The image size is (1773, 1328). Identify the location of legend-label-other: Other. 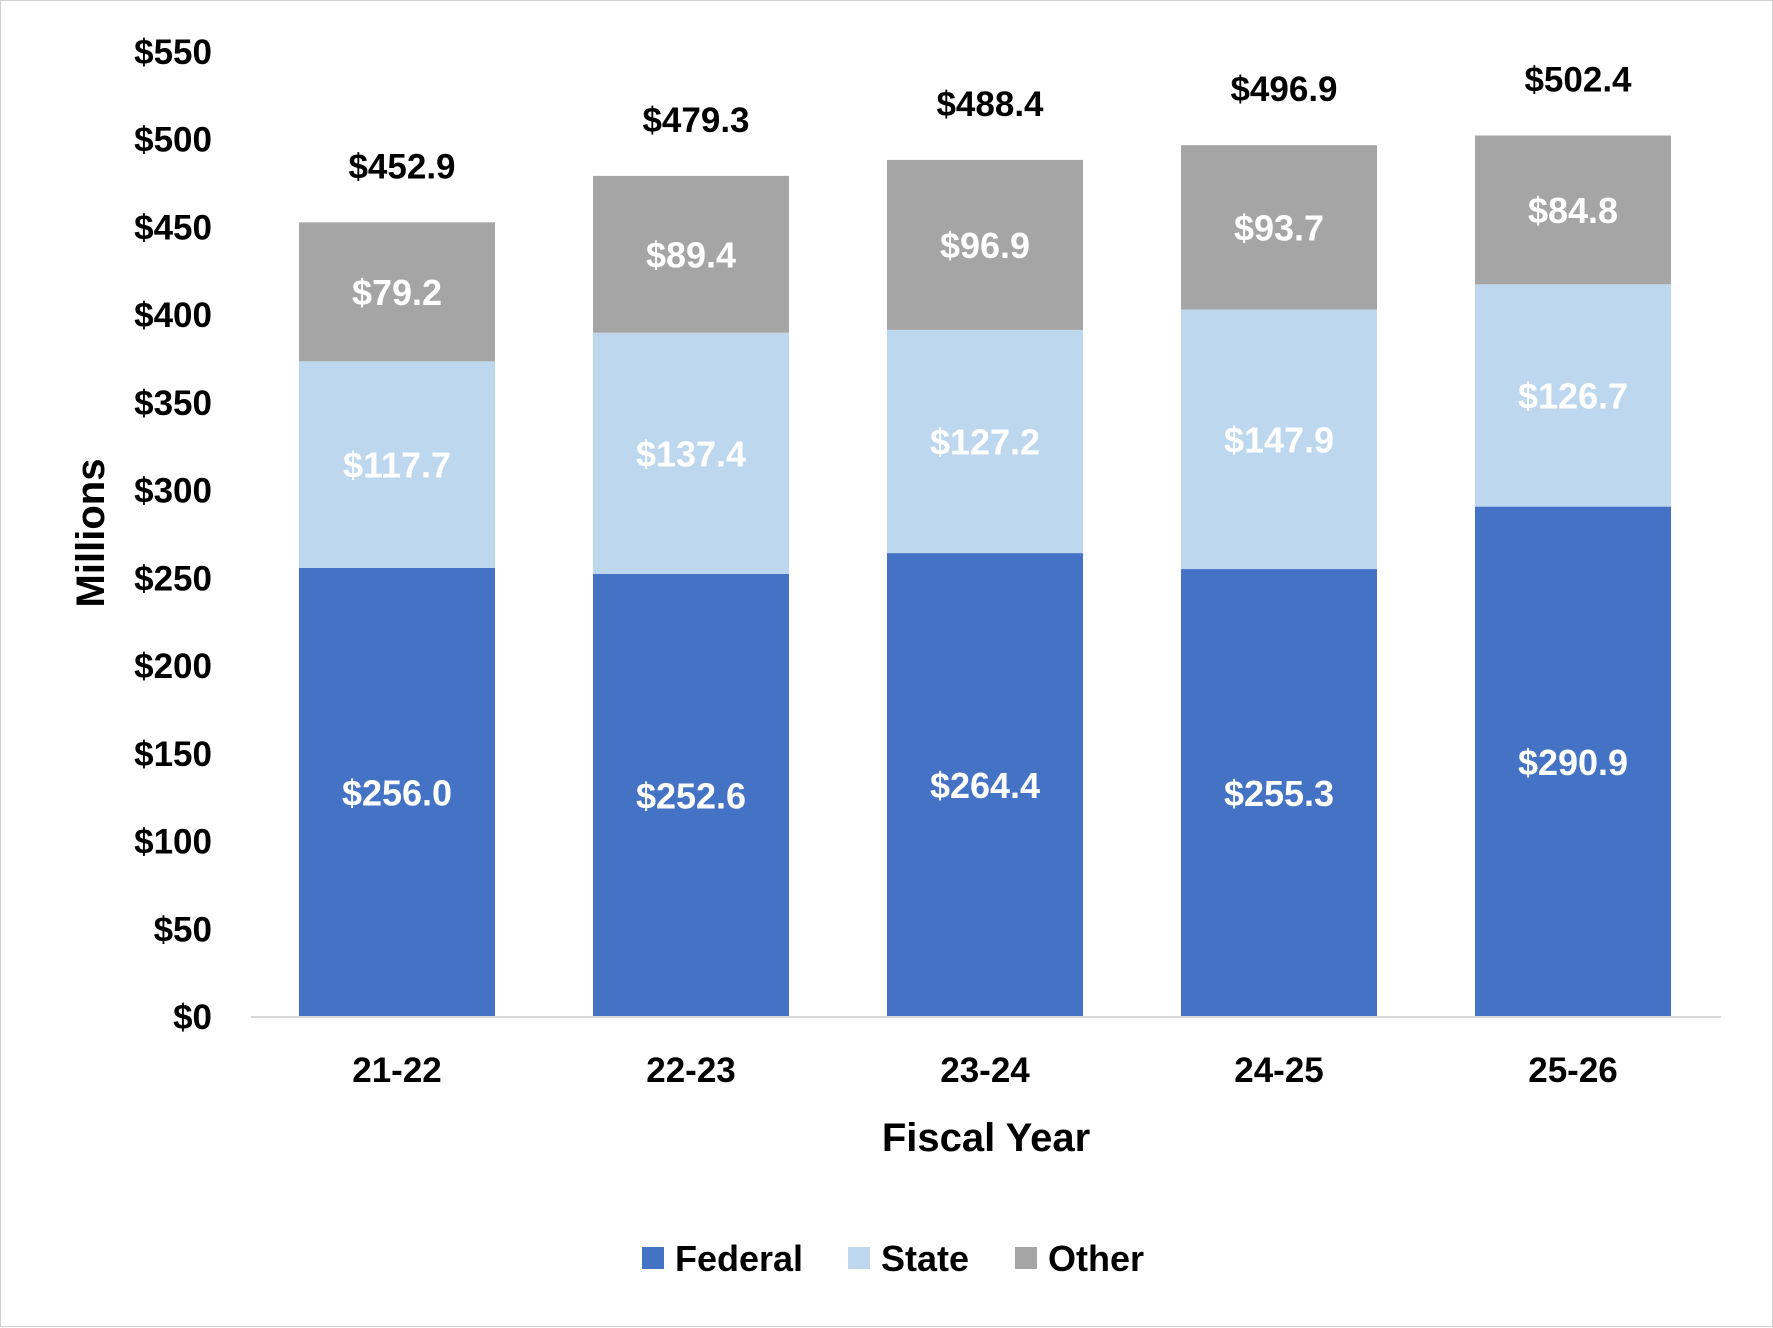
(1096, 1258).